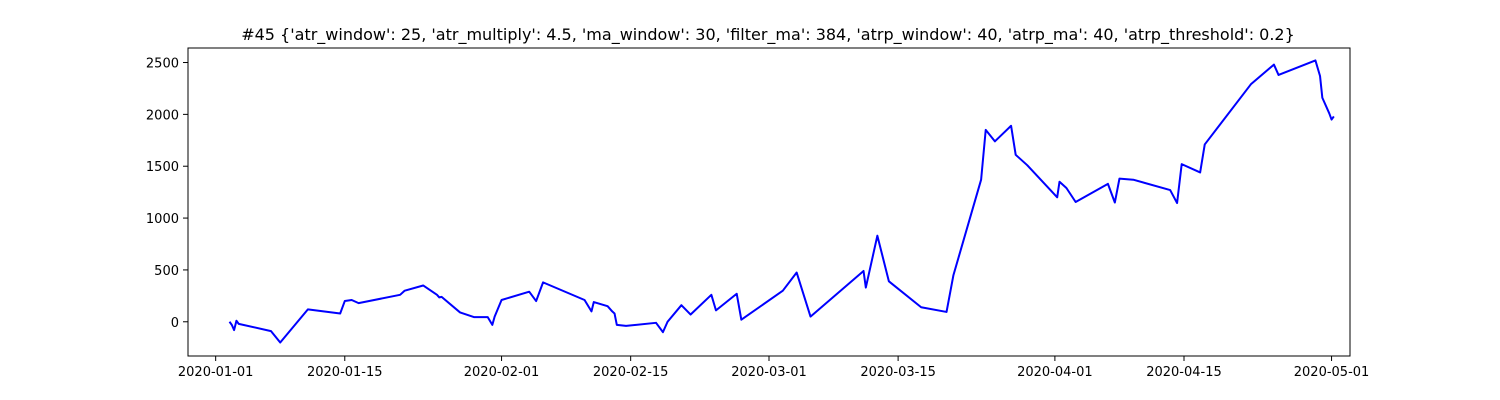  Describe the element at coordinates (162, 64) in the screenshot. I see `y-tick-label: 2500` at that location.